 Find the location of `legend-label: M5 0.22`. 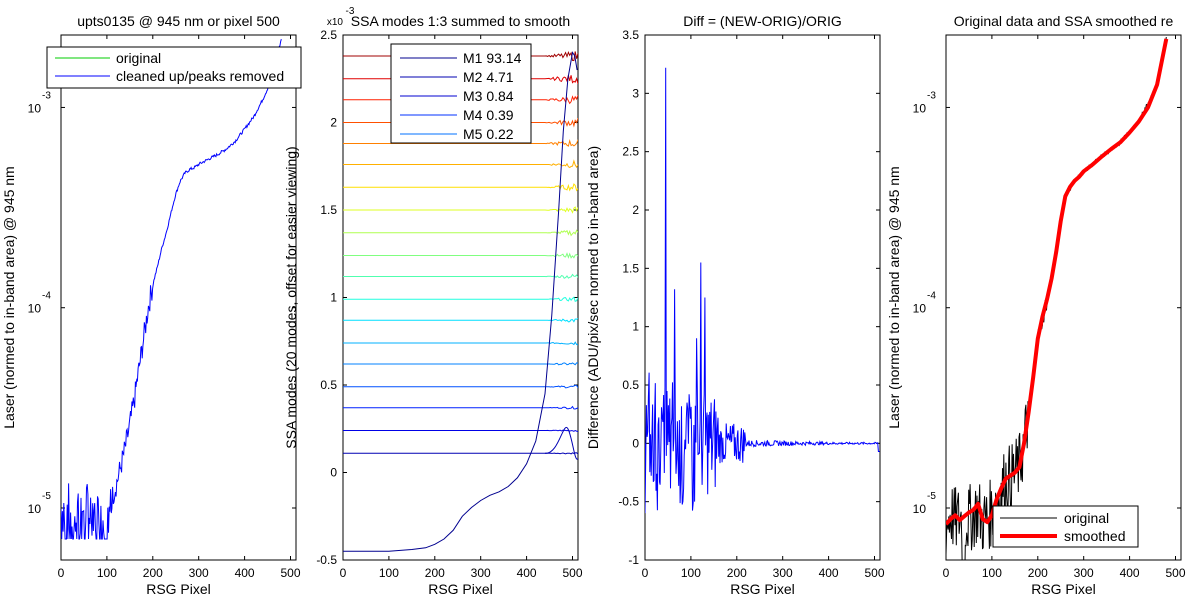

legend-label: M5 0.22 is located at coordinates (488, 134).